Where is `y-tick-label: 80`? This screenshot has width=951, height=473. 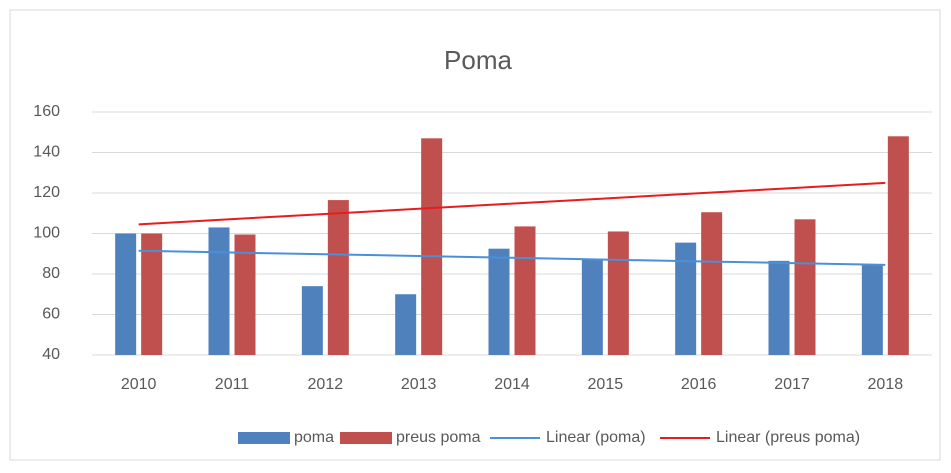 y-tick-label: 80 is located at coordinates (51, 273).